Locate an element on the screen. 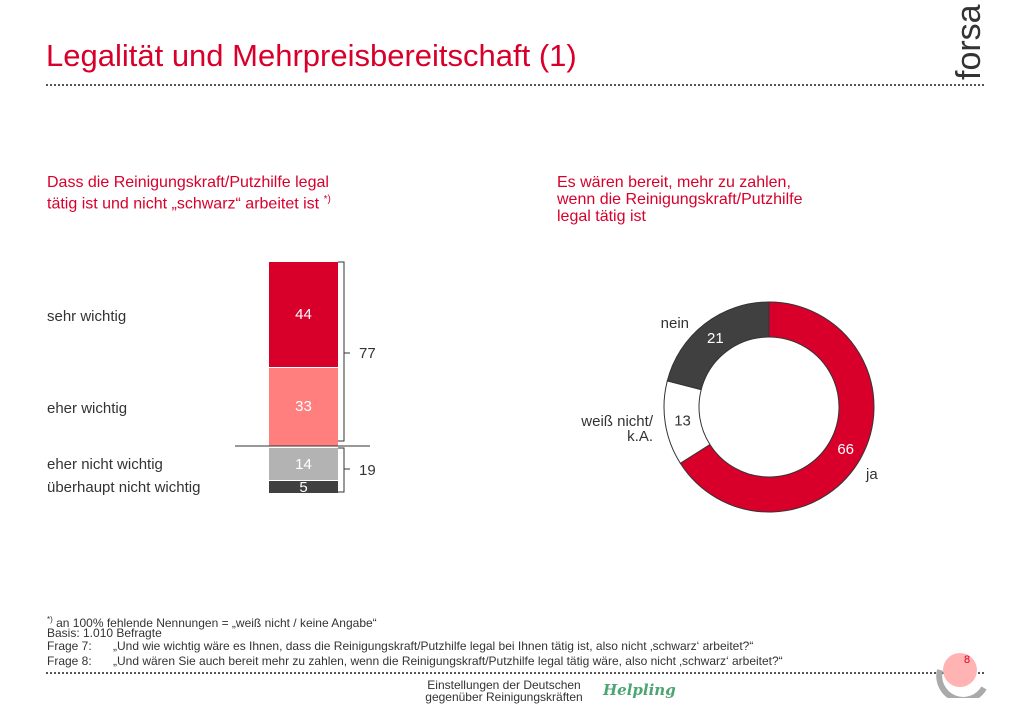 This screenshot has width=1015, height=704. footer-title-line2: gegenüber Reinigungskräften is located at coordinates (504, 697).